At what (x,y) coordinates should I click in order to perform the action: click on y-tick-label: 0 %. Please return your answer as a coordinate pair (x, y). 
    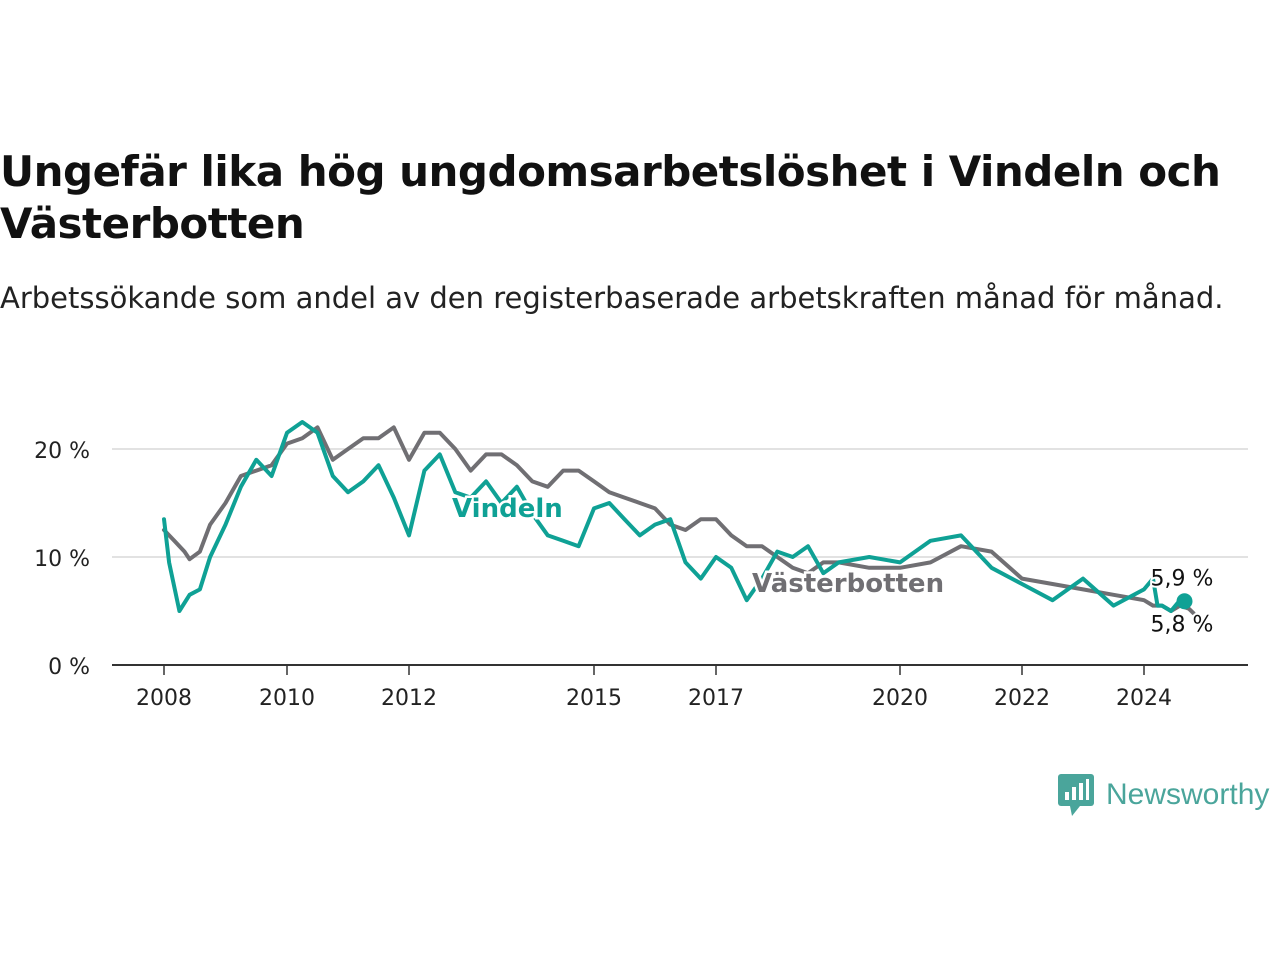
    Looking at the image, I should click on (69, 667).